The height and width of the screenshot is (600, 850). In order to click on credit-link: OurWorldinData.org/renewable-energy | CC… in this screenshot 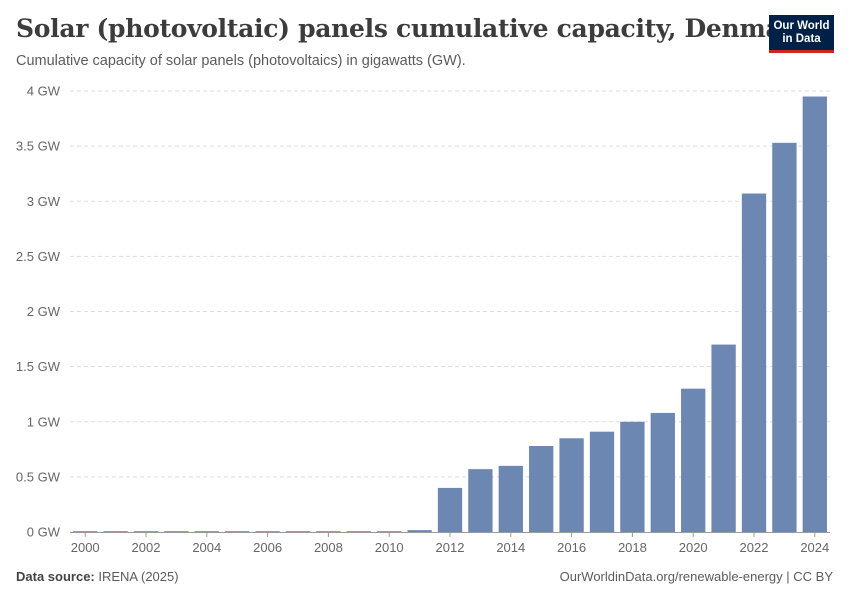, I will do `click(696, 576)`.